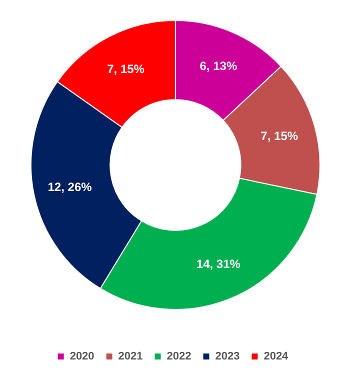  I want to click on data-label: 14, 31%, so click(218, 263).